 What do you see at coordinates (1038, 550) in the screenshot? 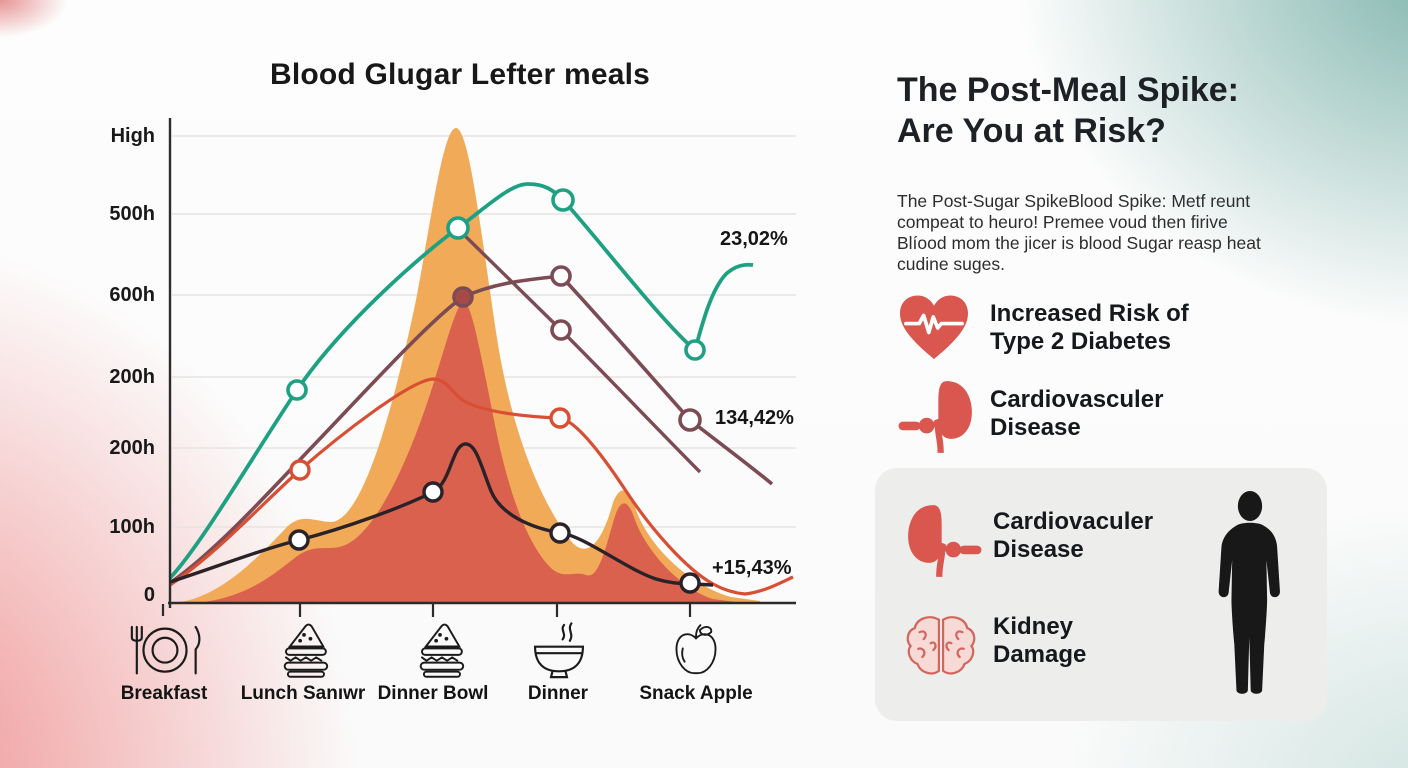
I see `card-1-line2: Disease` at bounding box center [1038, 550].